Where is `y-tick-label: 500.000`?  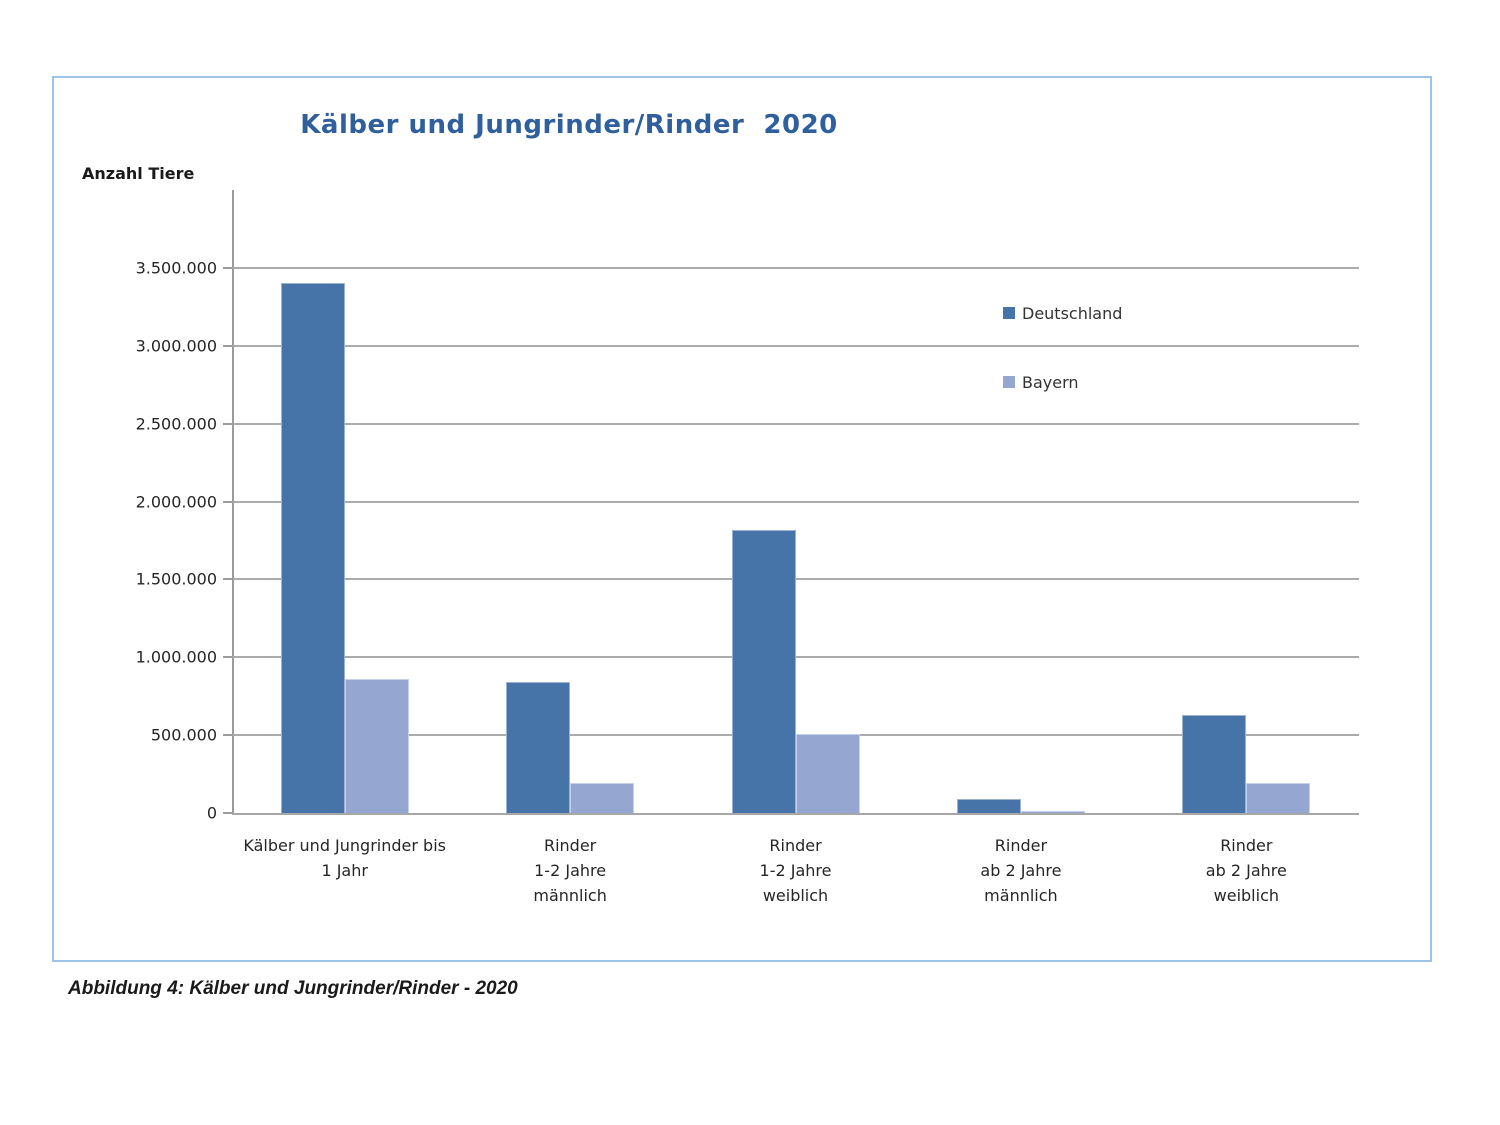 y-tick-label: 500.000 is located at coordinates (183, 735).